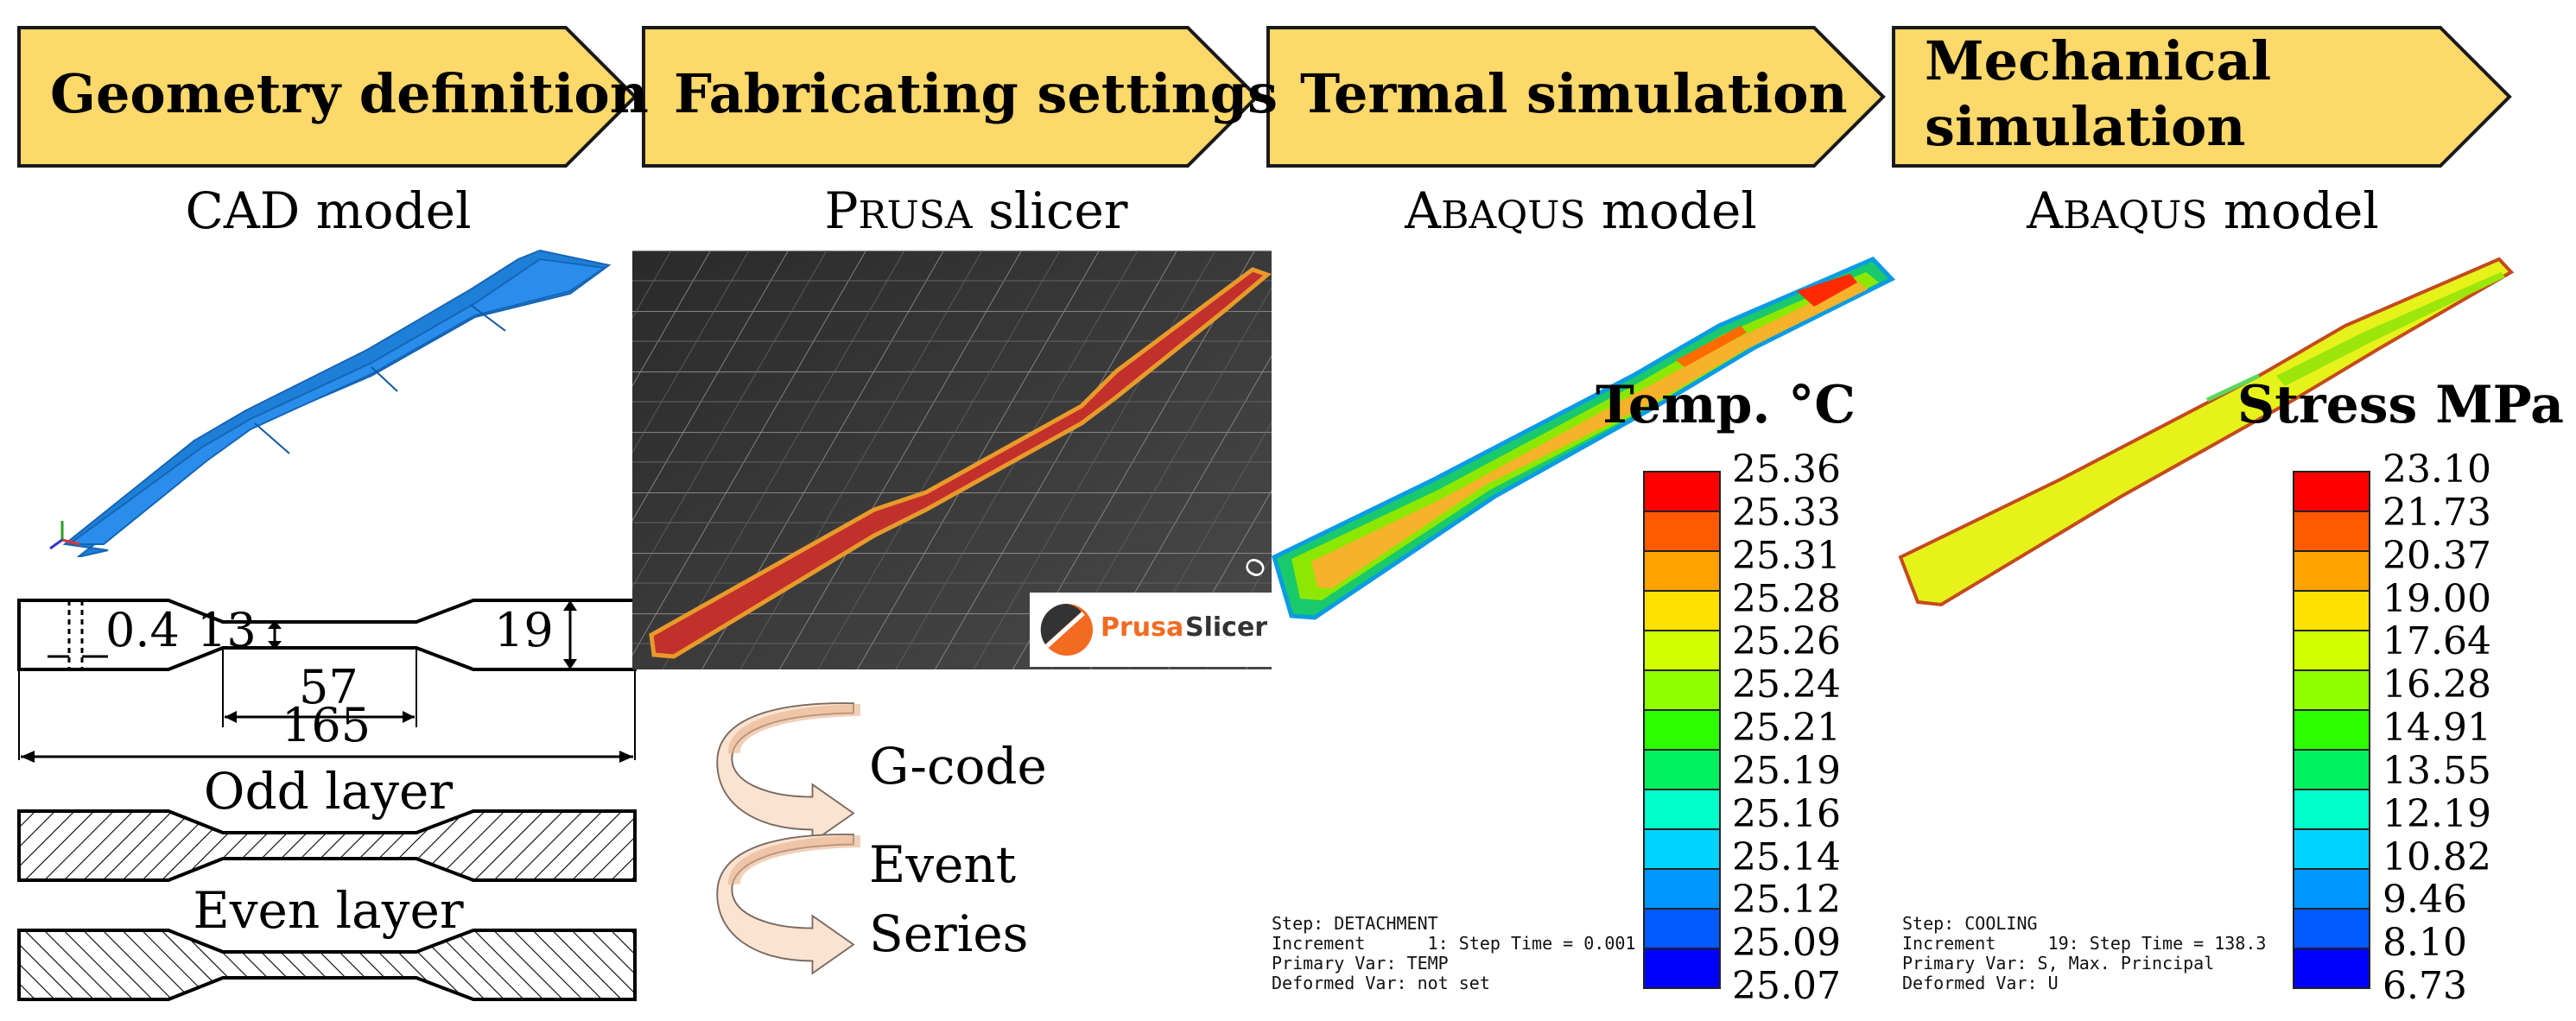 The height and width of the screenshot is (1021, 2576). What do you see at coordinates (570, 664) in the screenshot?
I see `grip-arrow-bottom` at bounding box center [570, 664].